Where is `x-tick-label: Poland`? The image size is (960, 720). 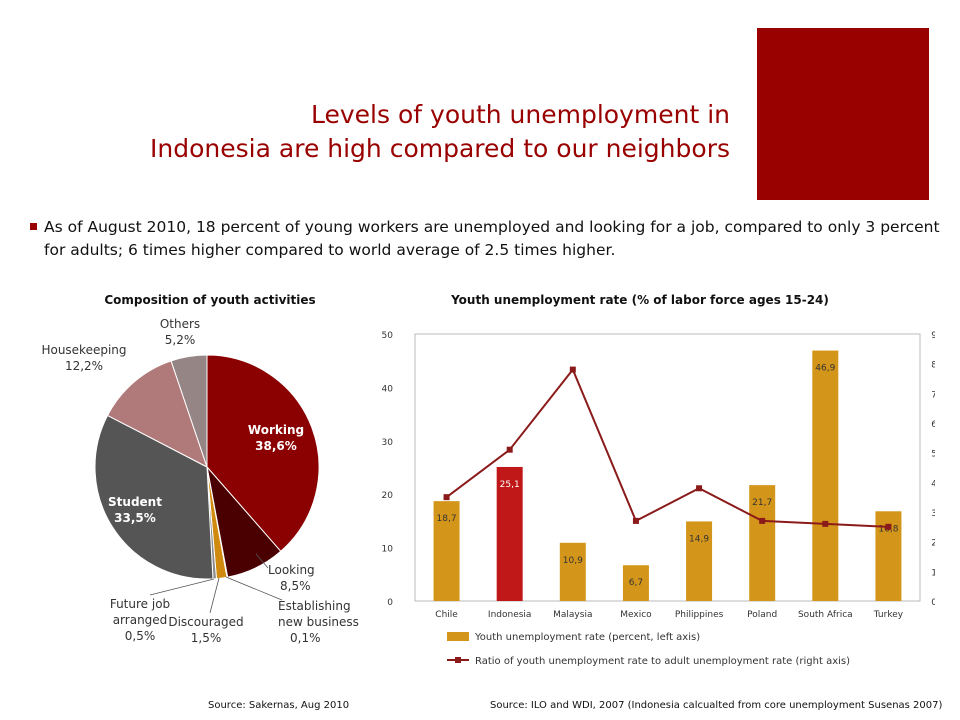
x-tick-label: Poland is located at coordinates (762, 615).